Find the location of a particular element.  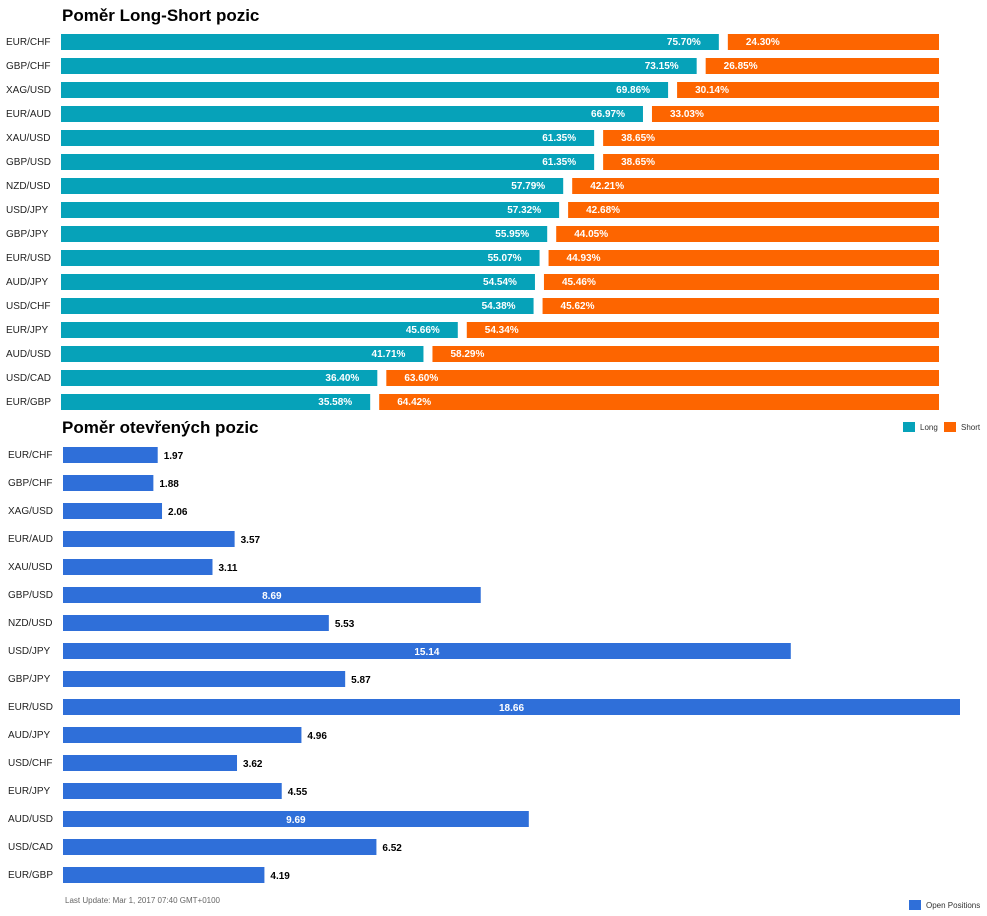

open-value-label: 18.66 is located at coordinates (511, 708).